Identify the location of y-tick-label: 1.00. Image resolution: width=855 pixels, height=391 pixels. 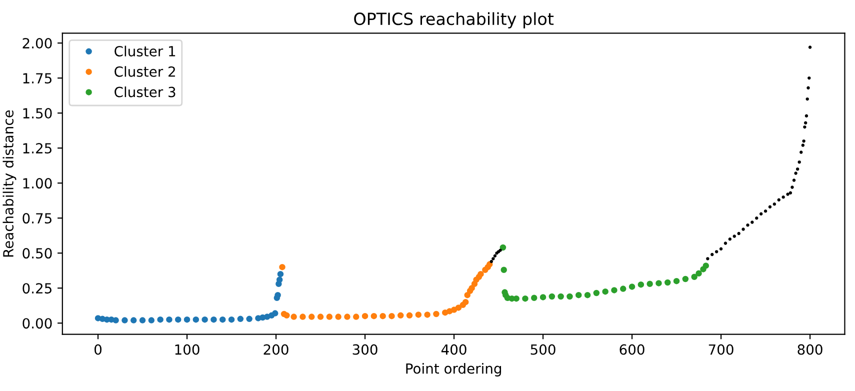
(37, 183).